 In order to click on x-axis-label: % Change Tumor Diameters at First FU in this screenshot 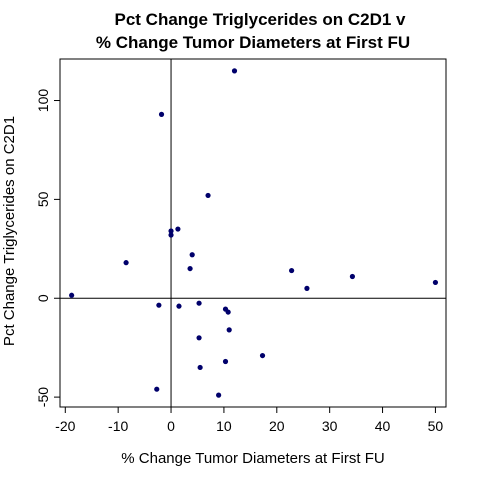, I will do `click(252, 458)`.